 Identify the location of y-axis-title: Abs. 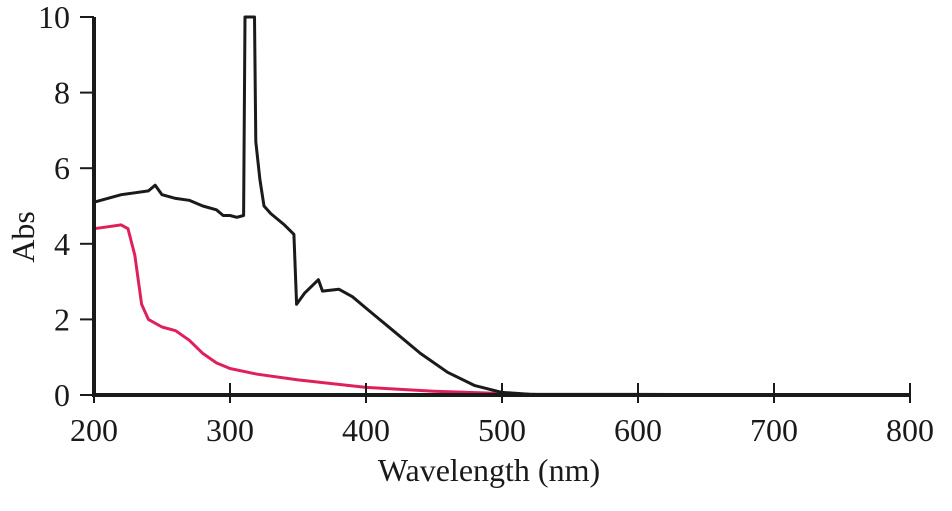
(23, 237).